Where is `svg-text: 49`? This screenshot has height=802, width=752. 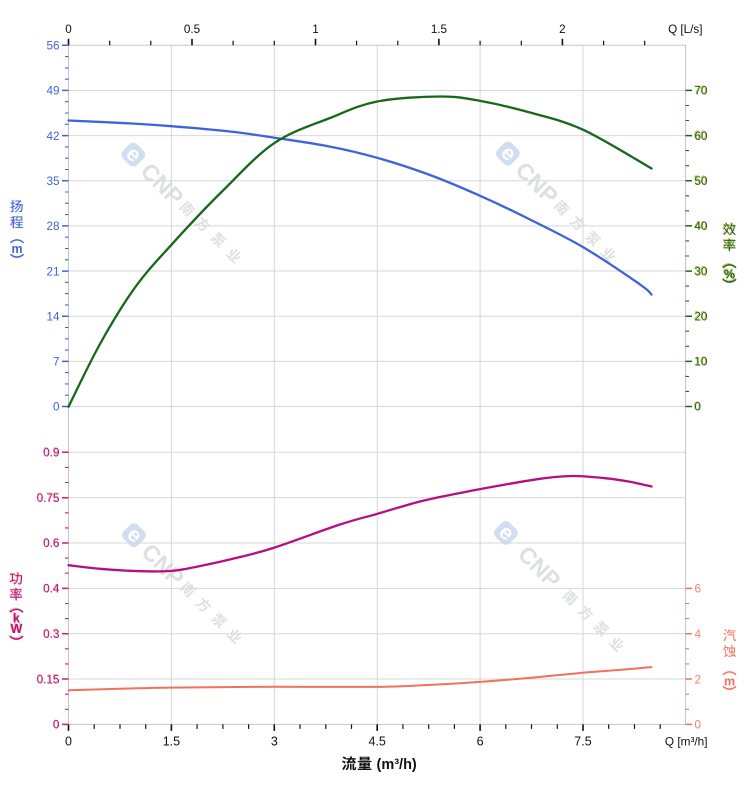 svg-text: 49 is located at coordinates (52, 91).